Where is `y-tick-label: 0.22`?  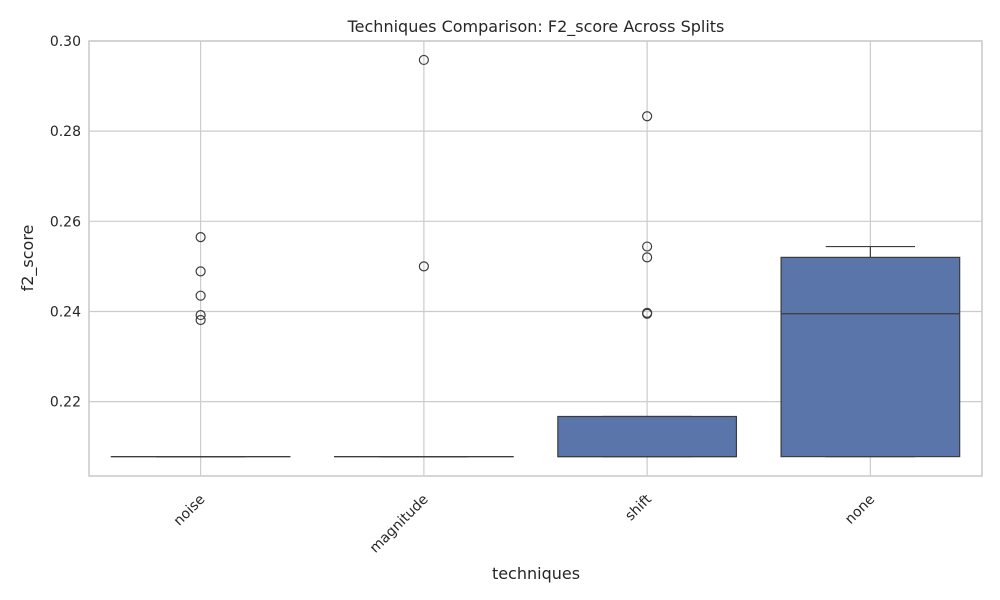
y-tick-label: 0.22 is located at coordinates (65, 403).